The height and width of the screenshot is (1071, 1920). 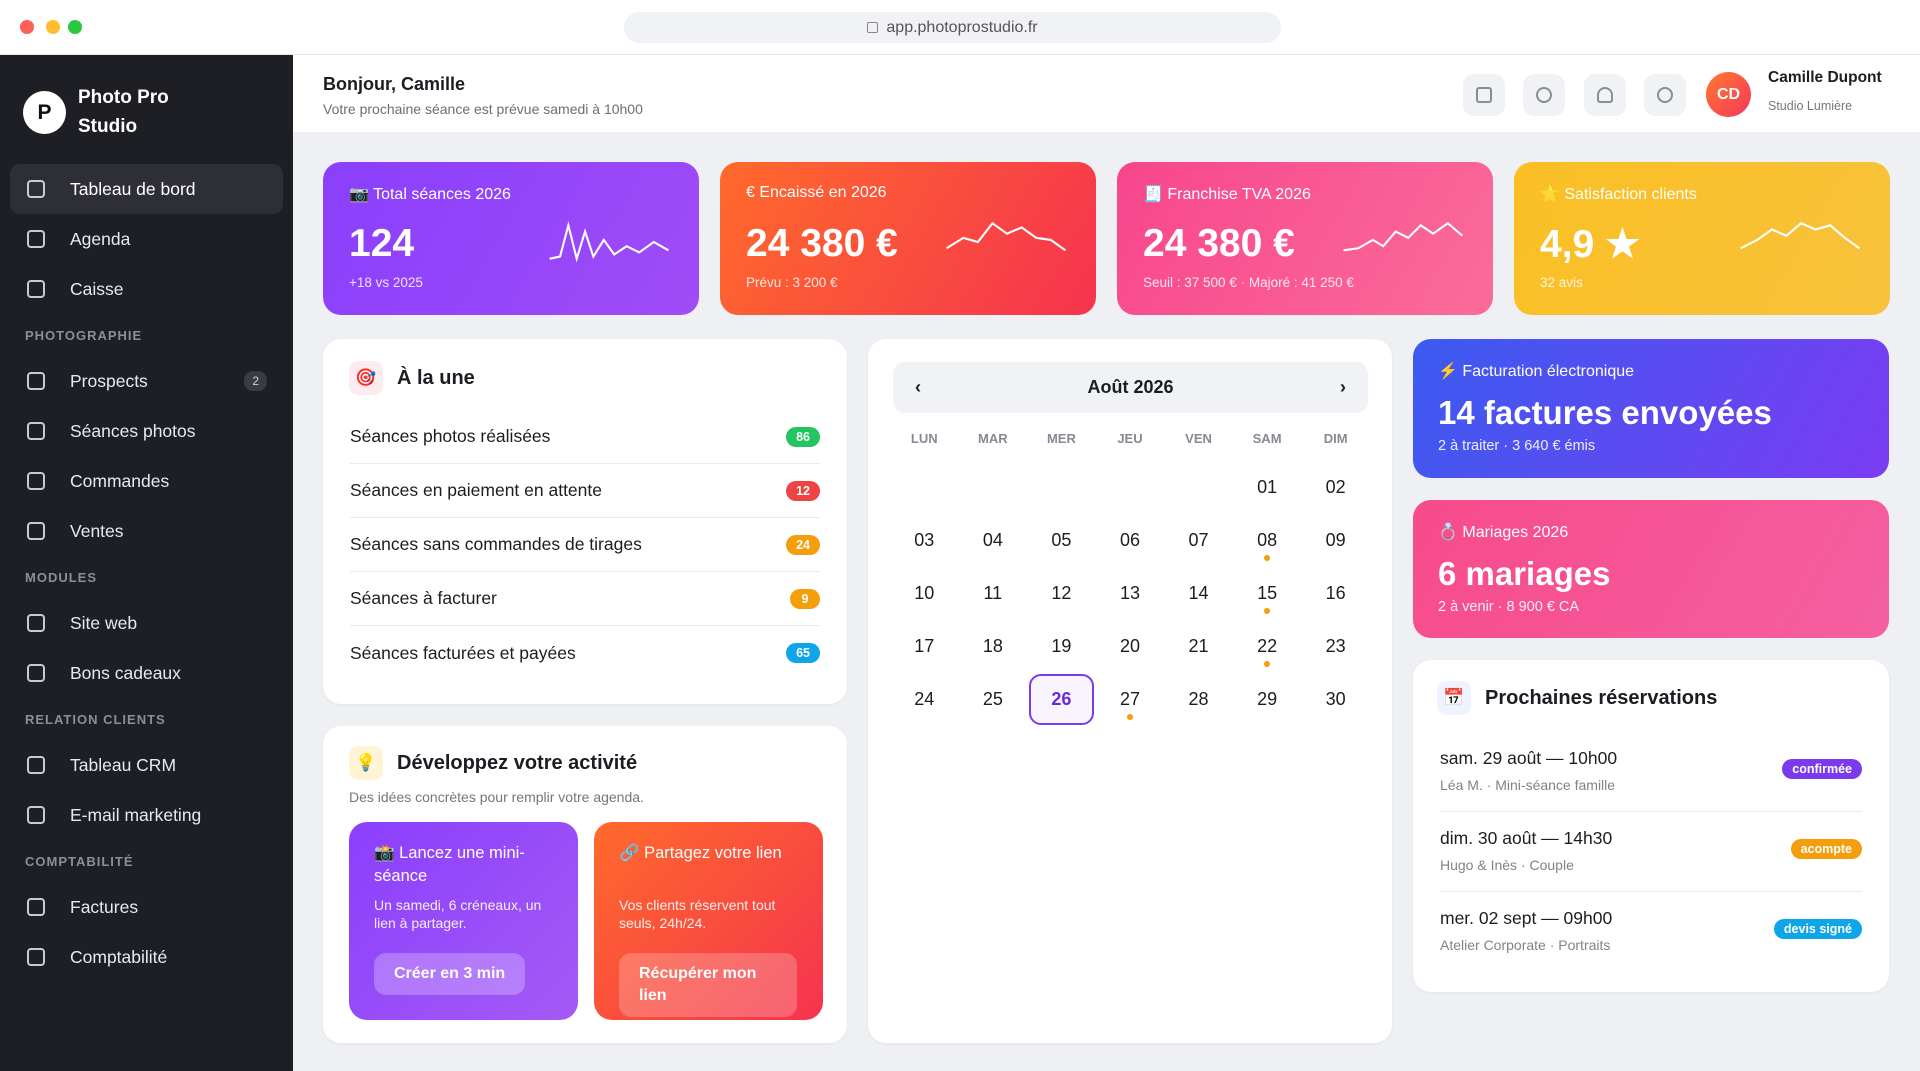 What do you see at coordinates (1267, 593) in the screenshot?
I see `day-cell: 15` at bounding box center [1267, 593].